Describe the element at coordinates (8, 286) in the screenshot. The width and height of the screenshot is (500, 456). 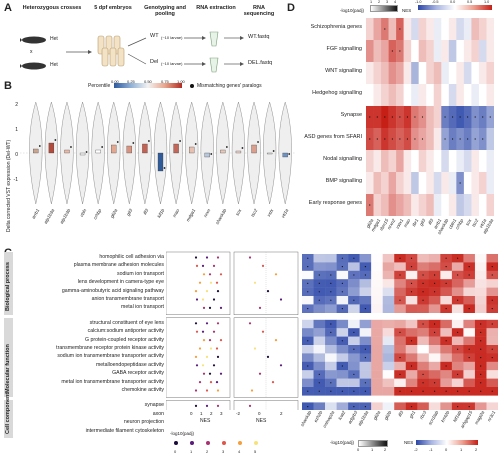
I see `category-name: Biological process` at that location.